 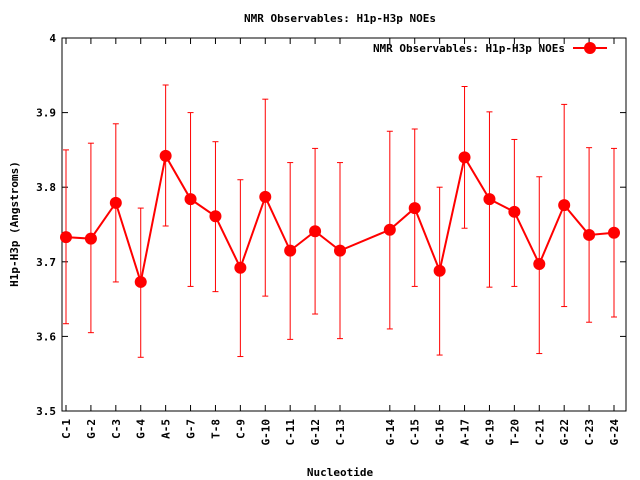 I want to click on x-tick-label: C-23, so click(x=589, y=432).